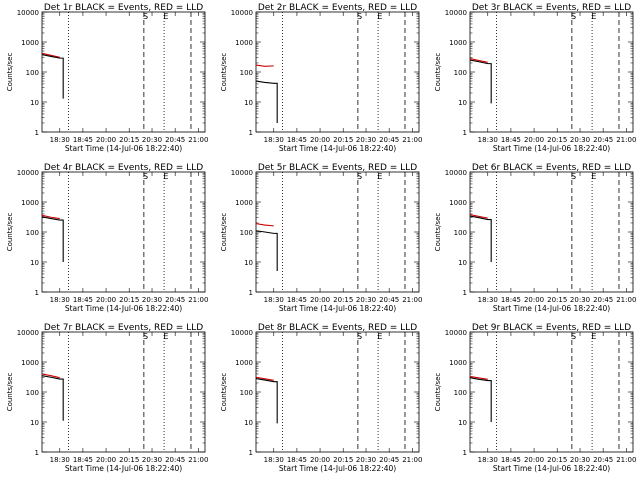 The image size is (640, 480). I want to click on panel-title: Det 1r BLACK = Events, RED = LLD, so click(123, 8).